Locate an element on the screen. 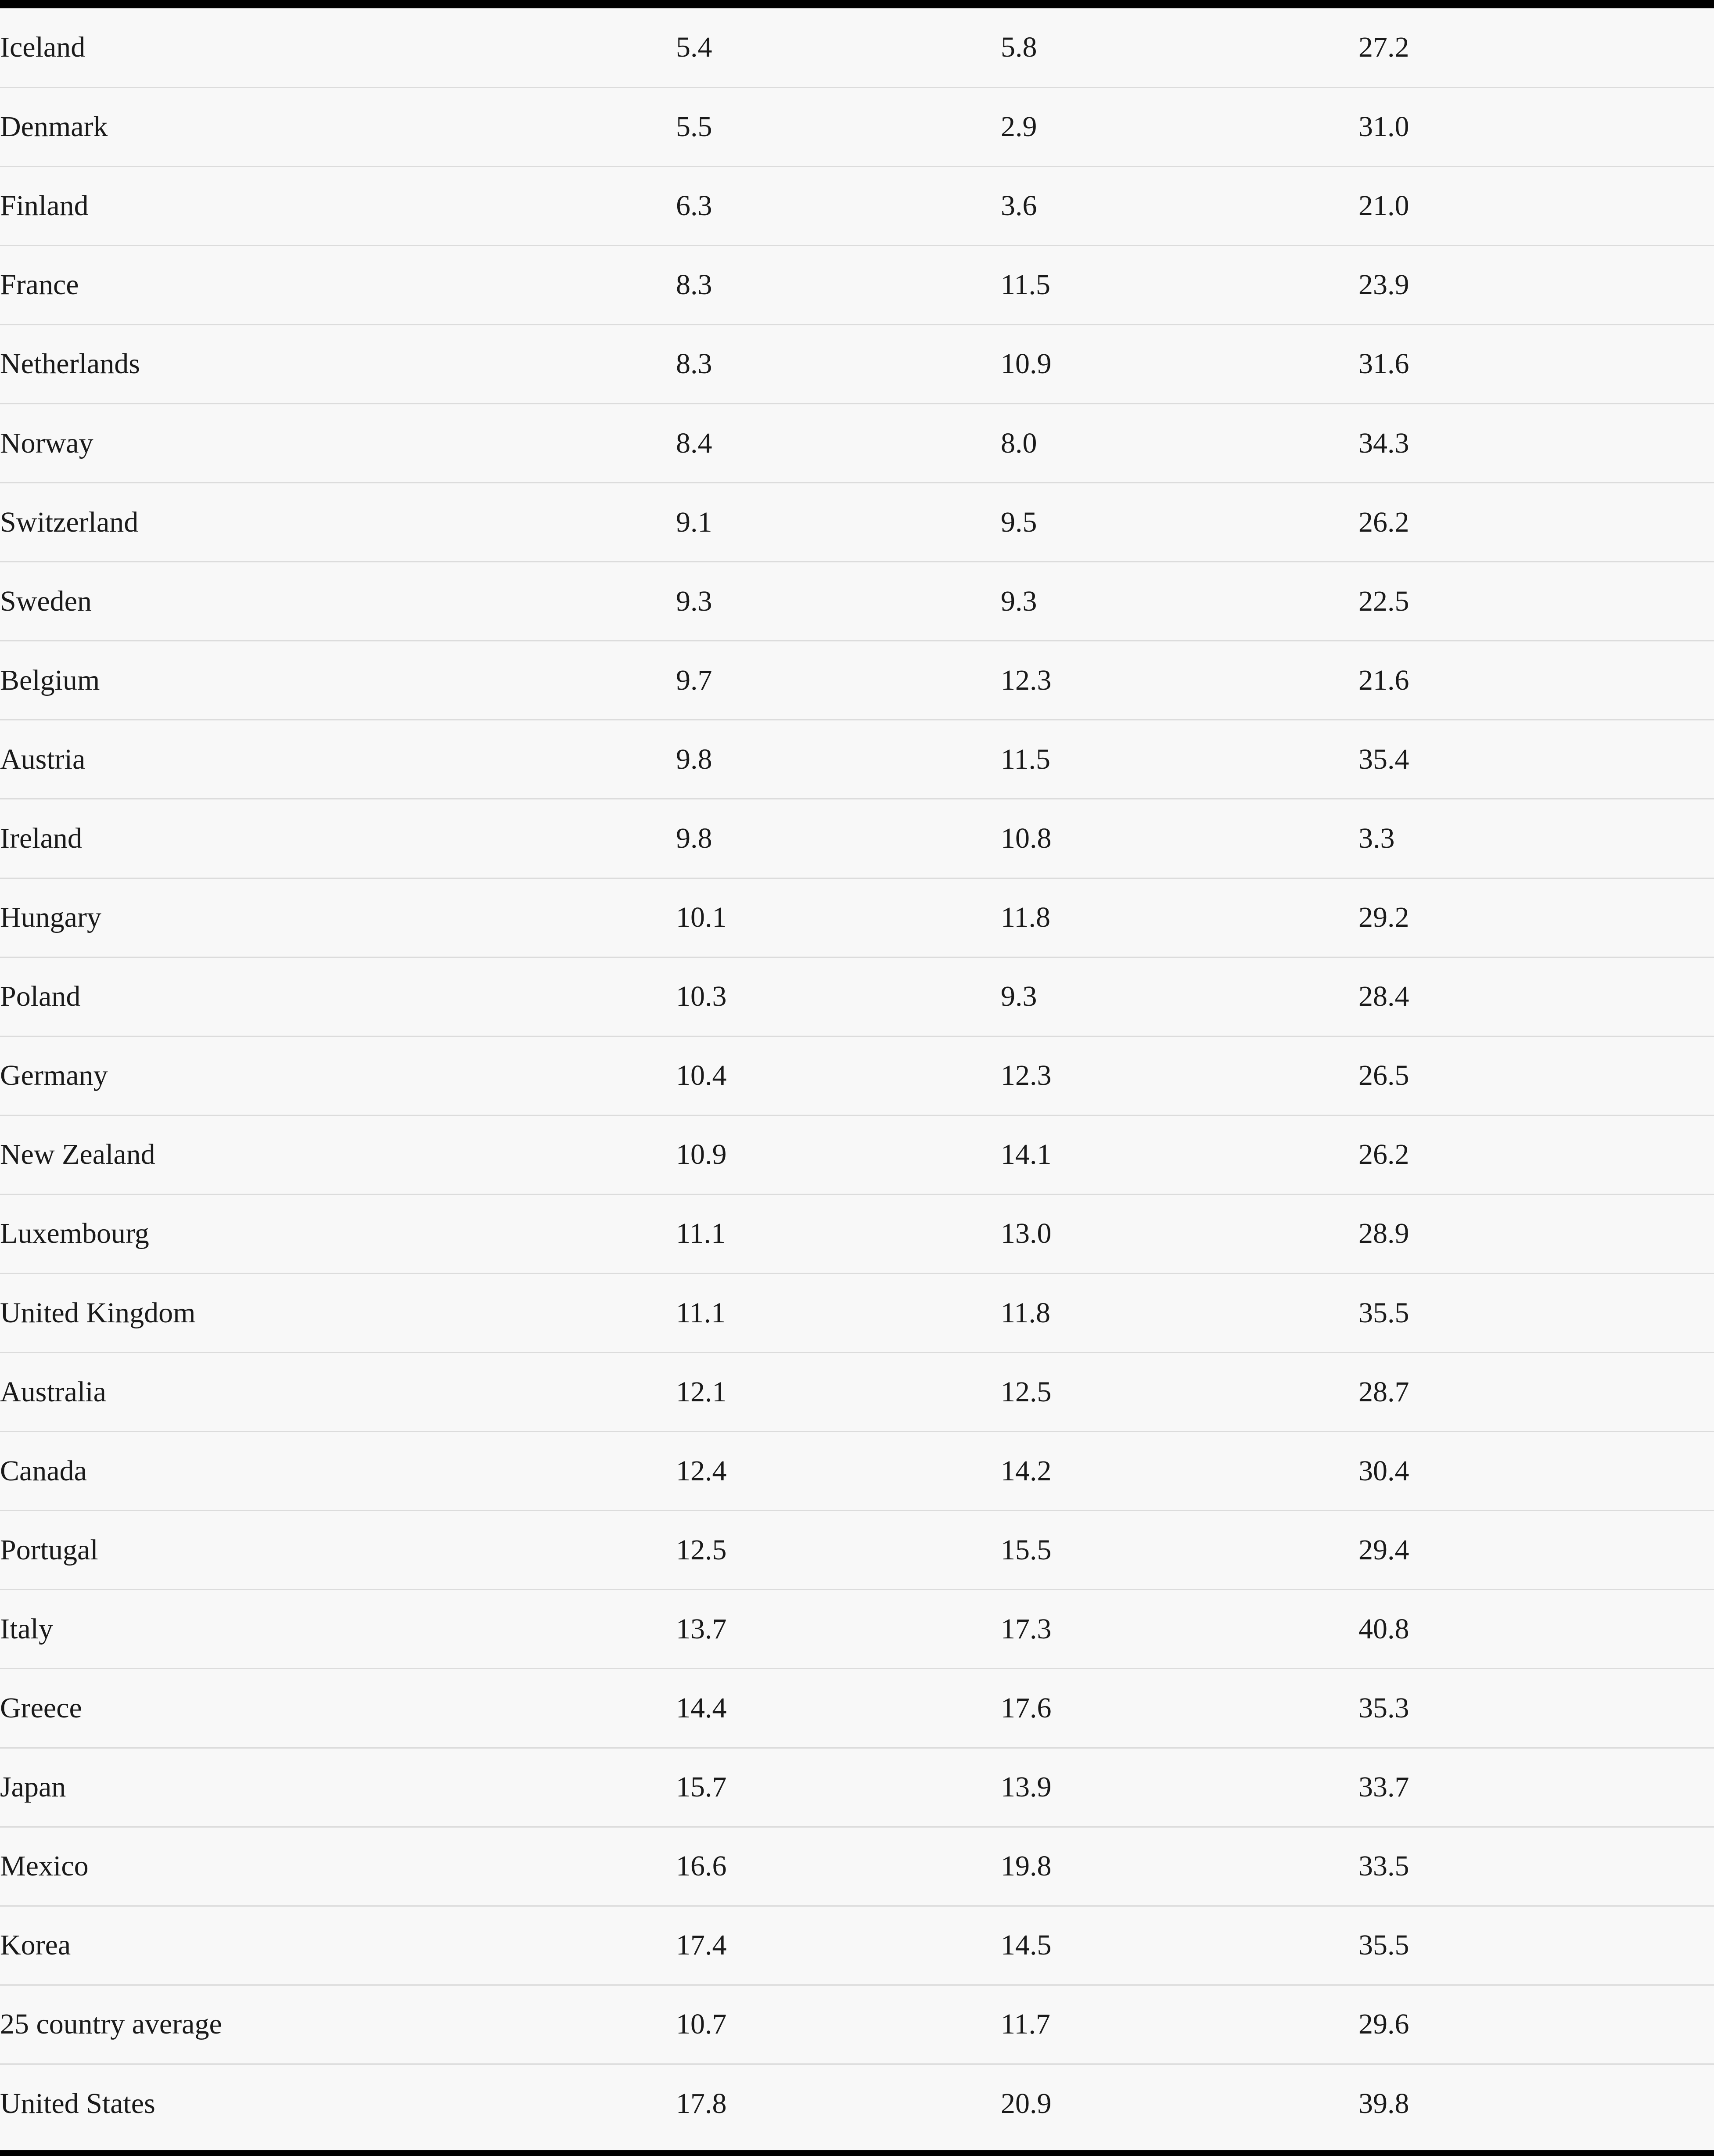  value-cell-col2: 5.4 is located at coordinates (838, 48).